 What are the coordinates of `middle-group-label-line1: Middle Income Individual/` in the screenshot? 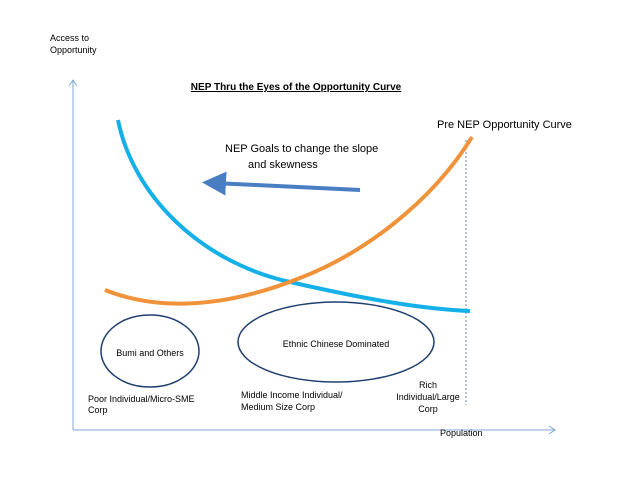 It's located at (292, 395).